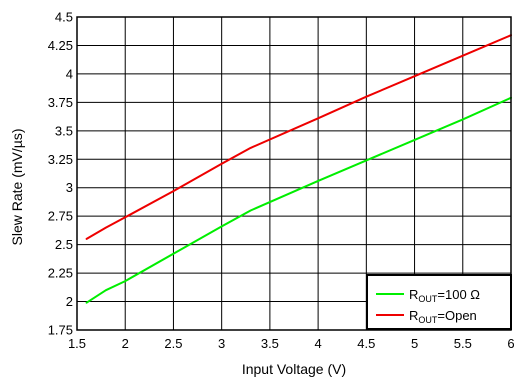  What do you see at coordinates (64, 130) in the screenshot?
I see `y-tick-label: 3.5` at bounding box center [64, 130].